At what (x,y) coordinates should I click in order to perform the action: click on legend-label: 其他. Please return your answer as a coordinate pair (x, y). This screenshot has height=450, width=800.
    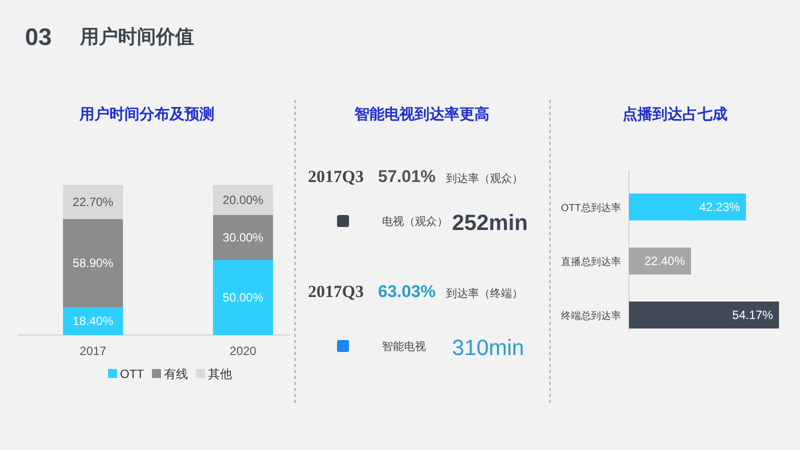
    Looking at the image, I should click on (220, 374).